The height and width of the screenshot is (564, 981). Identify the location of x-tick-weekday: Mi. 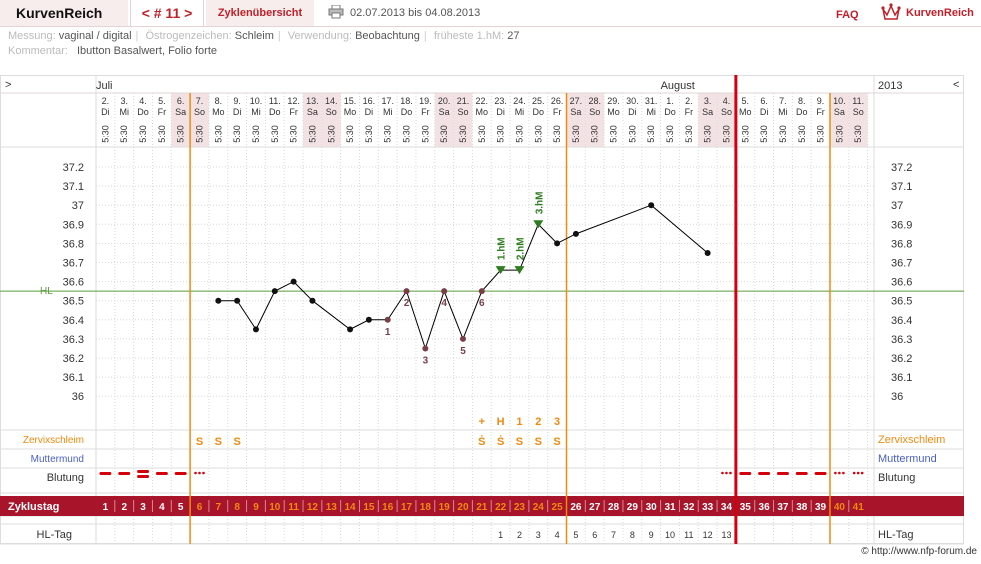
(520, 112).